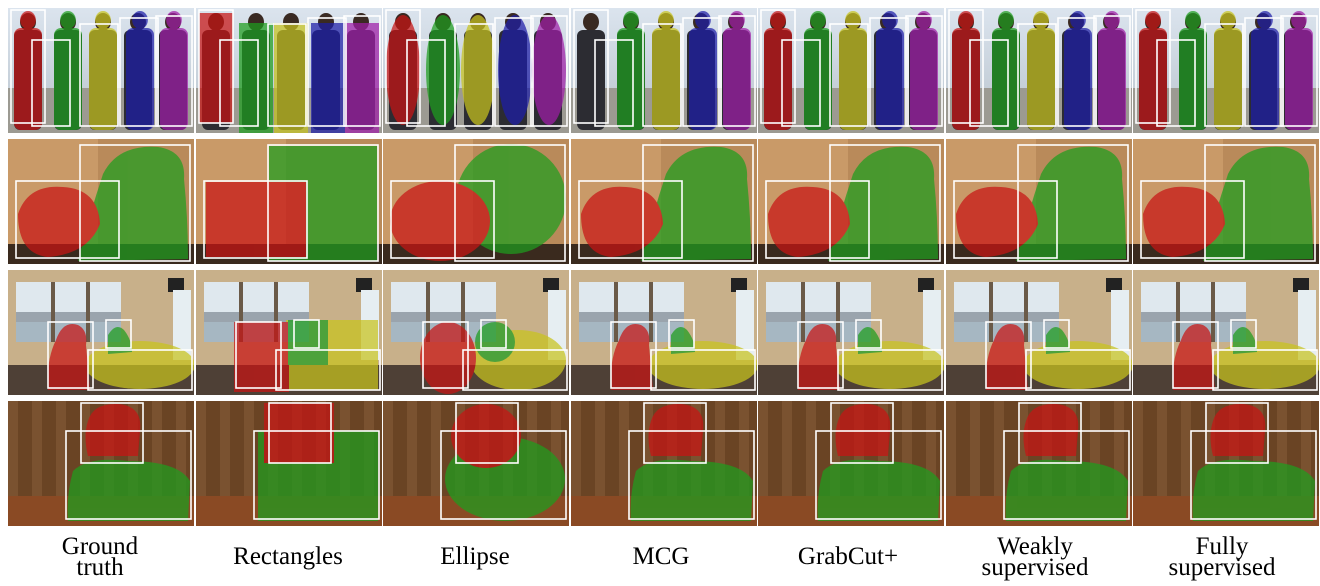 The height and width of the screenshot is (586, 1320). I want to click on result-image-dogs-gt, so click(101, 201).